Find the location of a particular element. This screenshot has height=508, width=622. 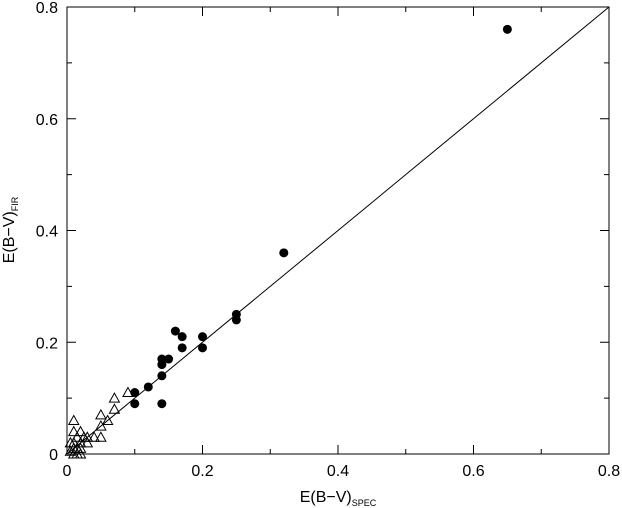

y-tick-label: 0.4 is located at coordinates (47, 232).